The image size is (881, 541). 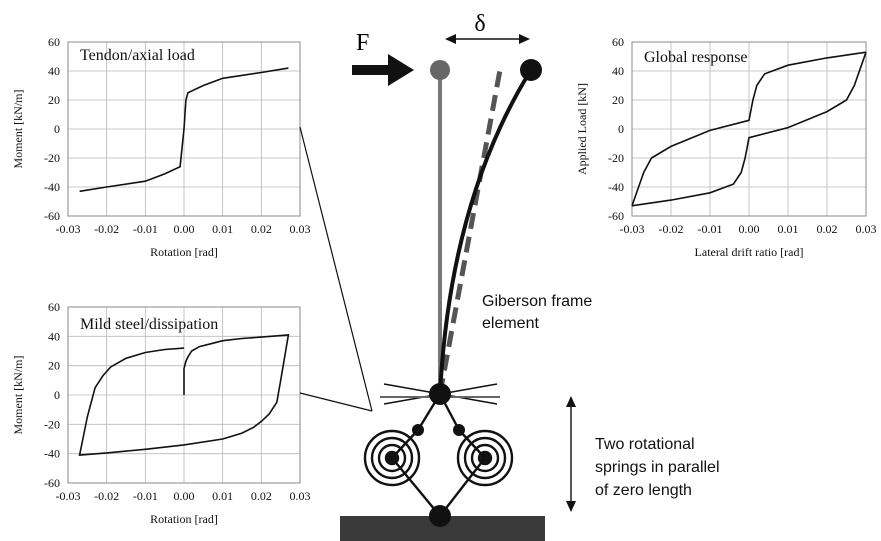 What do you see at coordinates (582, 129) in the screenshot?
I see `y-axis-label: Applied Load [kN]` at bounding box center [582, 129].